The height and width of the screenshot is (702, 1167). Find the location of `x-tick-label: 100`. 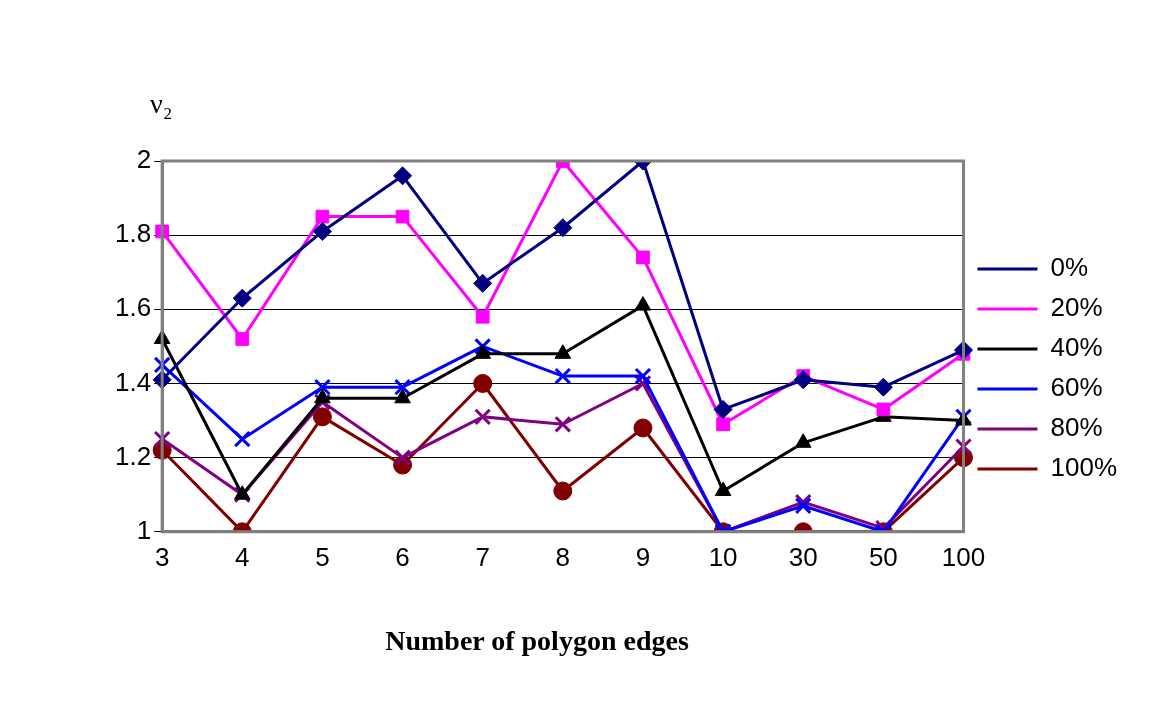

x-tick-label: 100 is located at coordinates (963, 556).